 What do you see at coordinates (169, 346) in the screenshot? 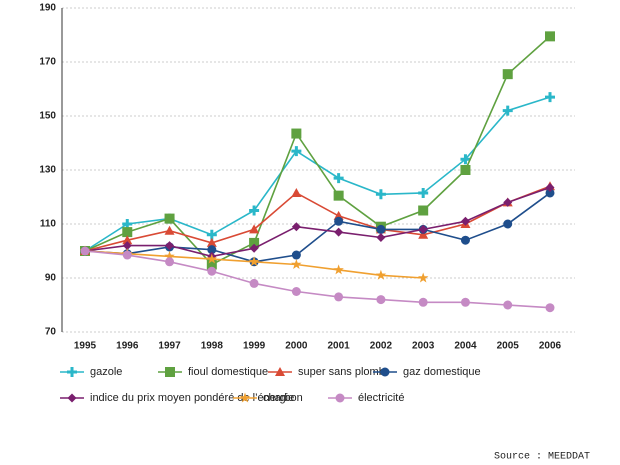
I see `x-tick-label: 1997` at bounding box center [169, 346].